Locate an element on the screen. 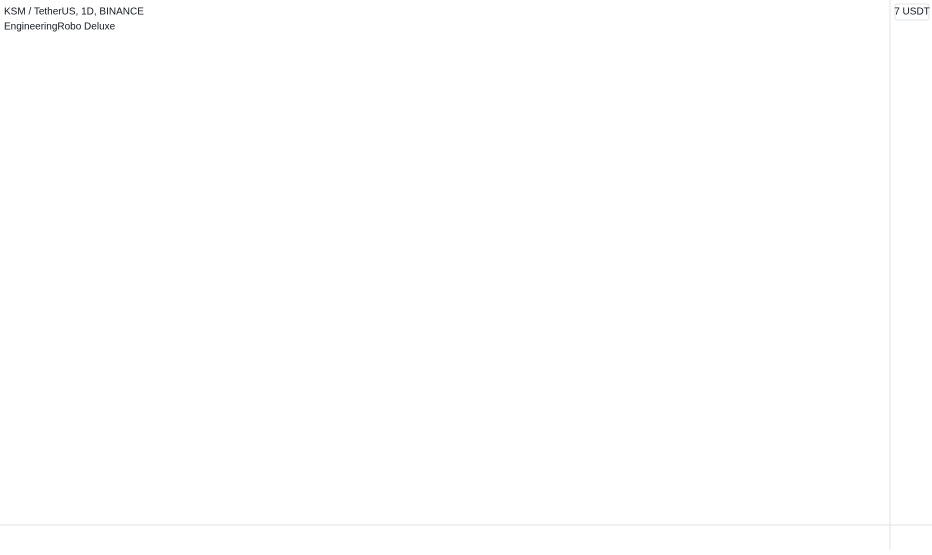 The height and width of the screenshot is (555, 932). indicator-name: EngineeringRobo Deluxe is located at coordinates (60, 27).